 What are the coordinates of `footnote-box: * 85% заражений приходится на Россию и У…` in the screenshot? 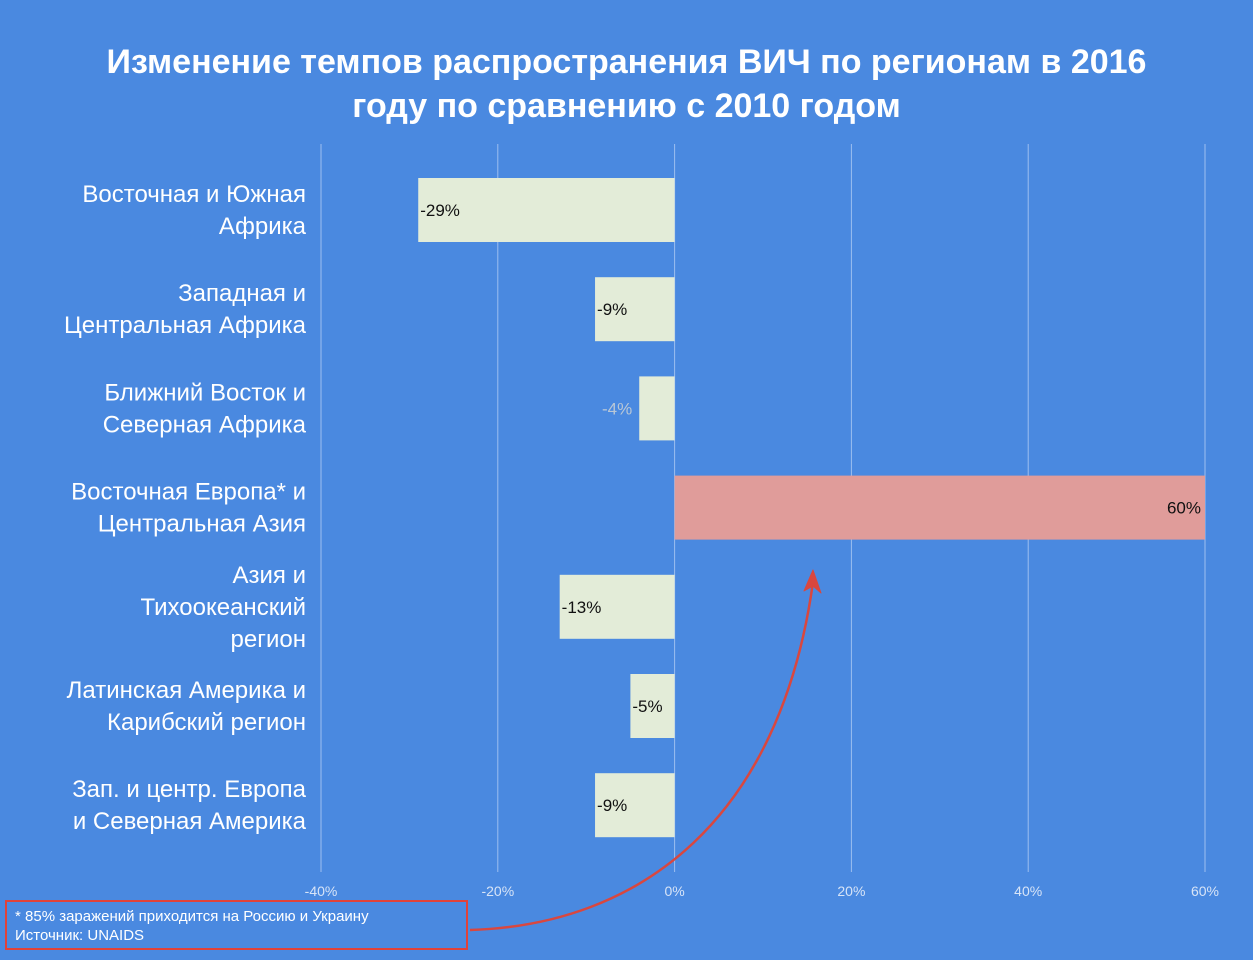 It's located at (236, 925).